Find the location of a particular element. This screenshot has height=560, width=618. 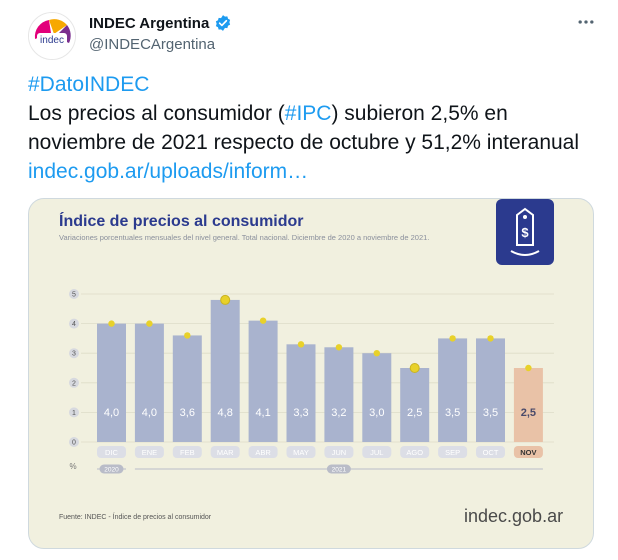

bar-value-label: 3,6 is located at coordinates (187, 413).